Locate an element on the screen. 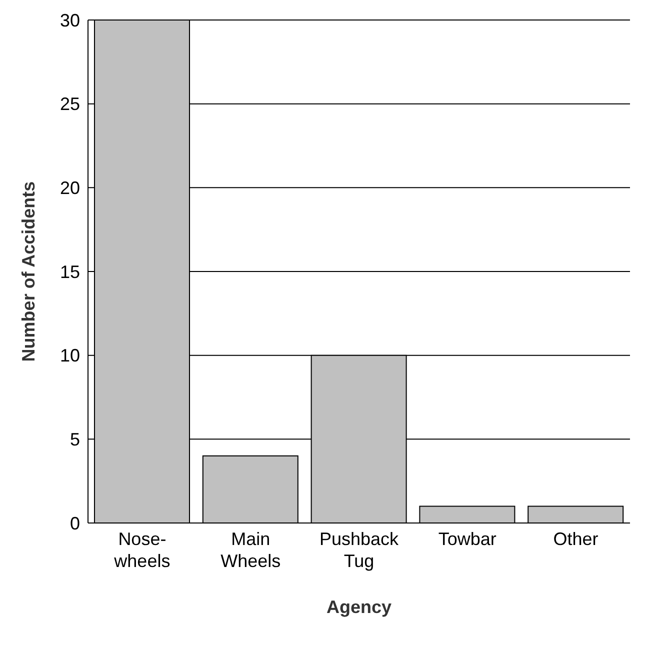 The image size is (646, 649). x-tick-label: Nose-wheels is located at coordinates (141, 550).